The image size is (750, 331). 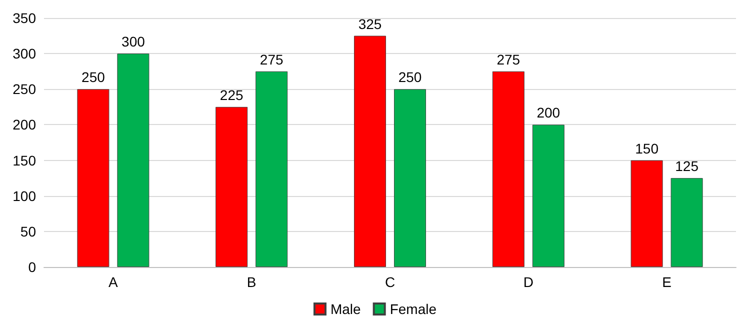 I want to click on y-tick-label: 100, so click(x=24, y=196).